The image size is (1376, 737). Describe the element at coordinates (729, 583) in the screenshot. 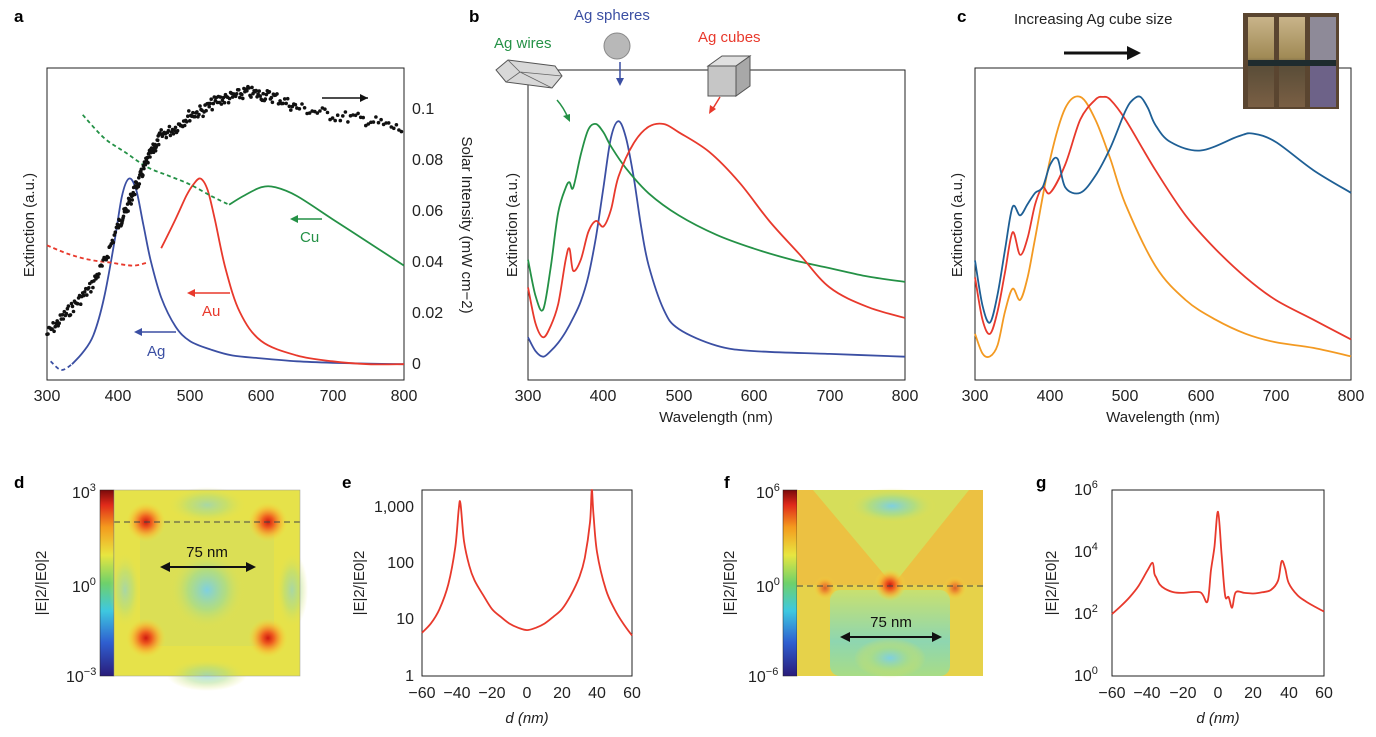

I see `panel-f-ylabel: |E|2/|E0|2` at that location.